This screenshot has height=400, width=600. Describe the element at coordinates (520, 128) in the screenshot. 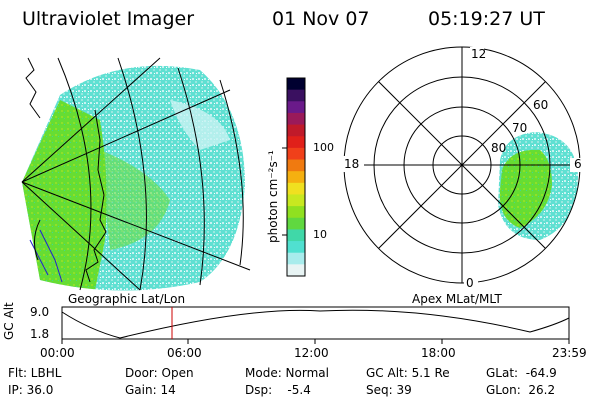

I see `mlat-label-70: 70` at that location.